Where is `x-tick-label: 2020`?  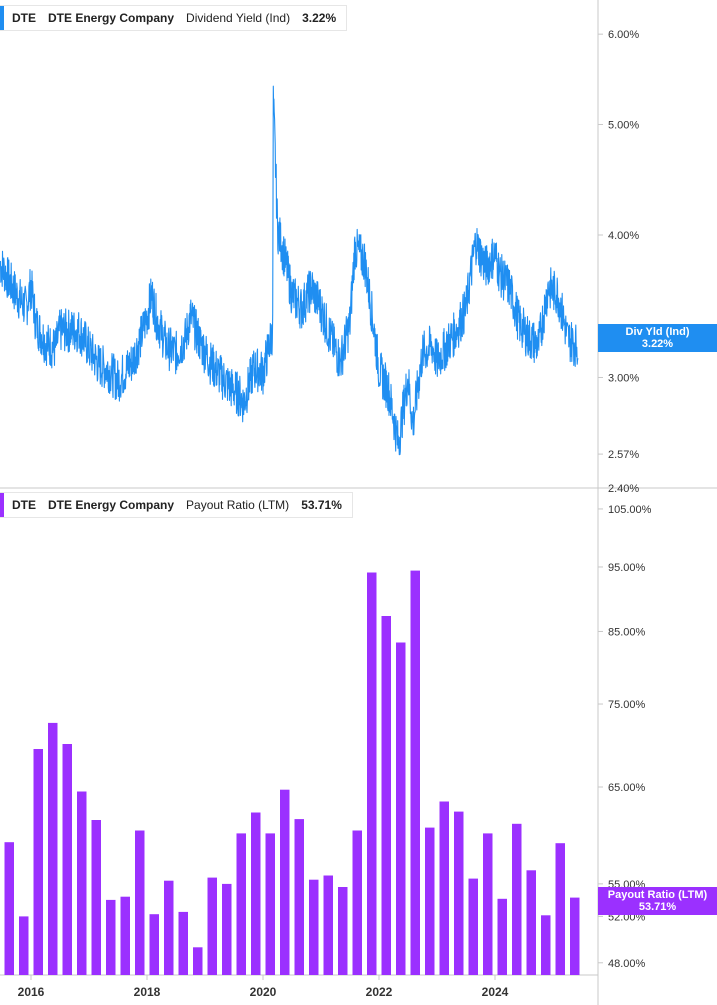
x-tick-label: 2020 is located at coordinates (263, 992).